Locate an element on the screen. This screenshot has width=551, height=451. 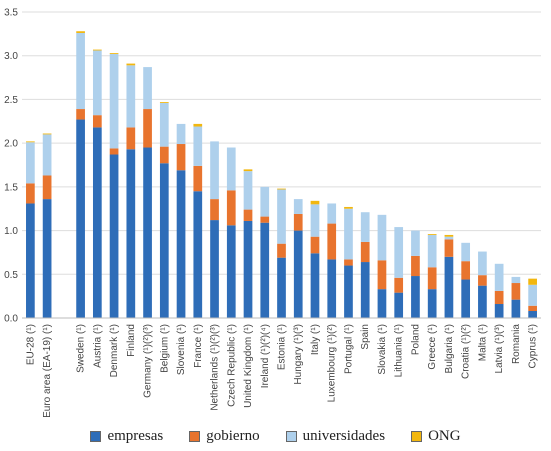
y-tick-label-2: 1.0 is located at coordinates (11, 231).